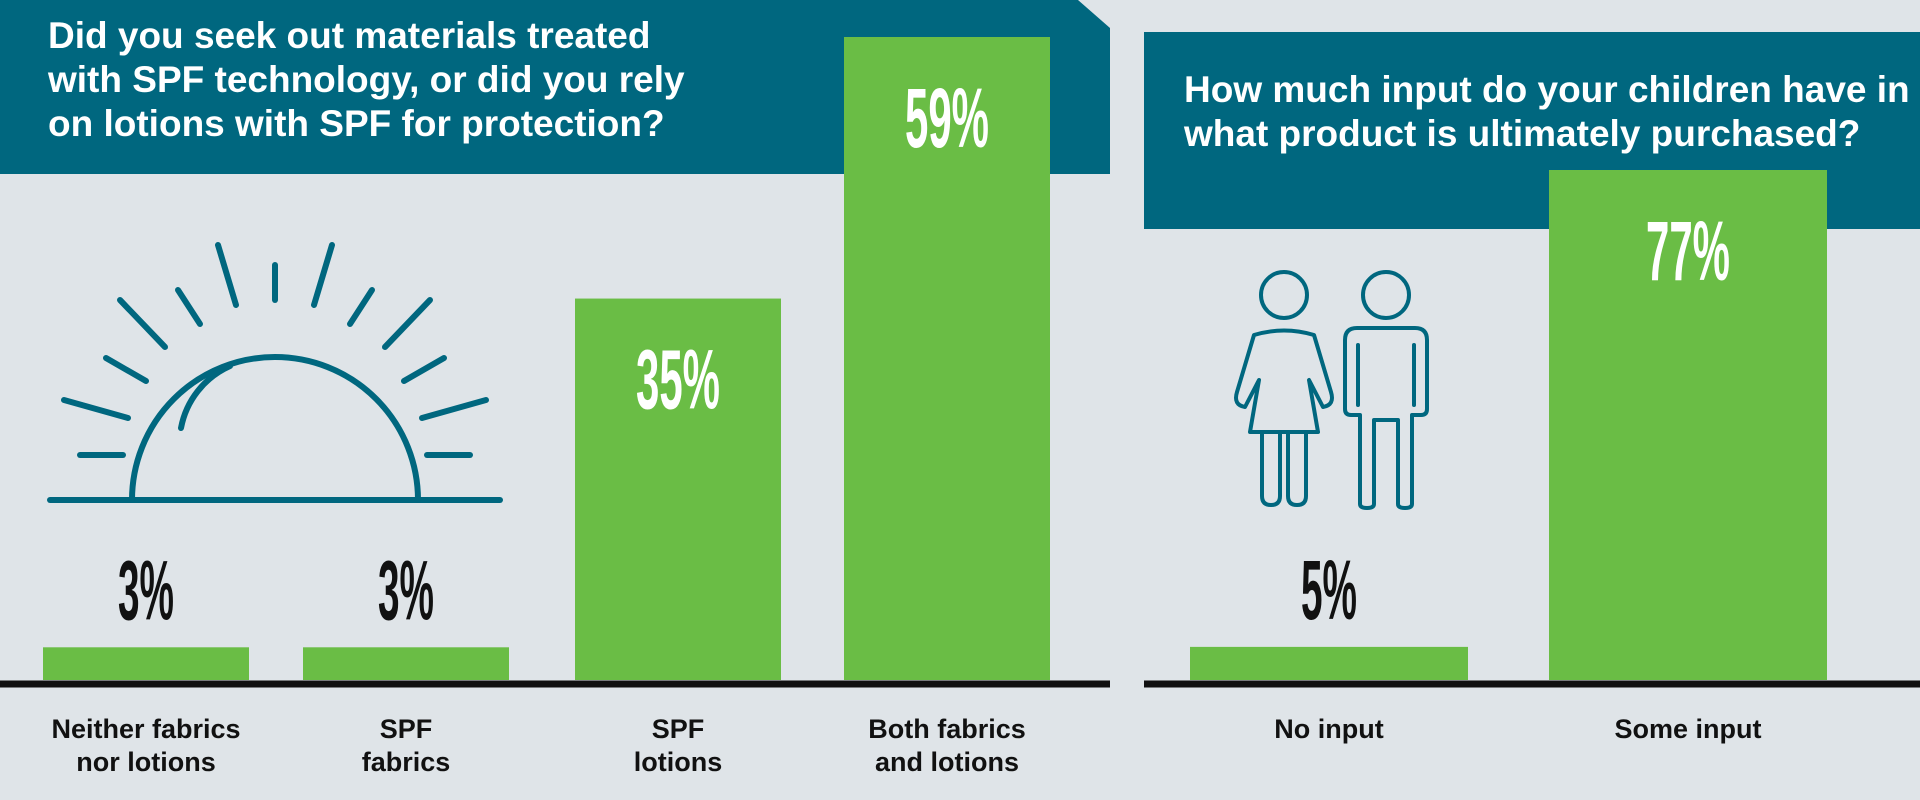 This screenshot has width=1920, height=800. What do you see at coordinates (1547, 89) in the screenshot?
I see `title-line: How much input do your children have in` at bounding box center [1547, 89].